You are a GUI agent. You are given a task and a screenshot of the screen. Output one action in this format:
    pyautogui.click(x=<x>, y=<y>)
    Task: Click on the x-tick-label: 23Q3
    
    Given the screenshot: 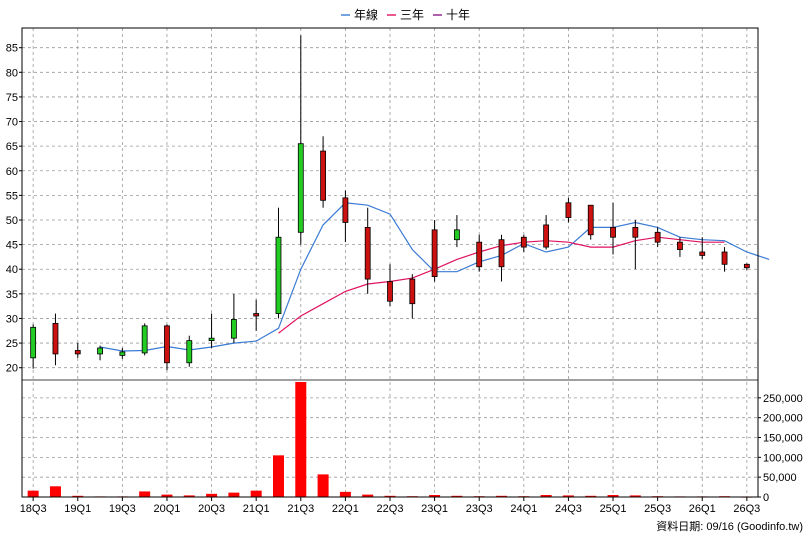 What is the action you would take?
    pyautogui.click(x=479, y=509)
    